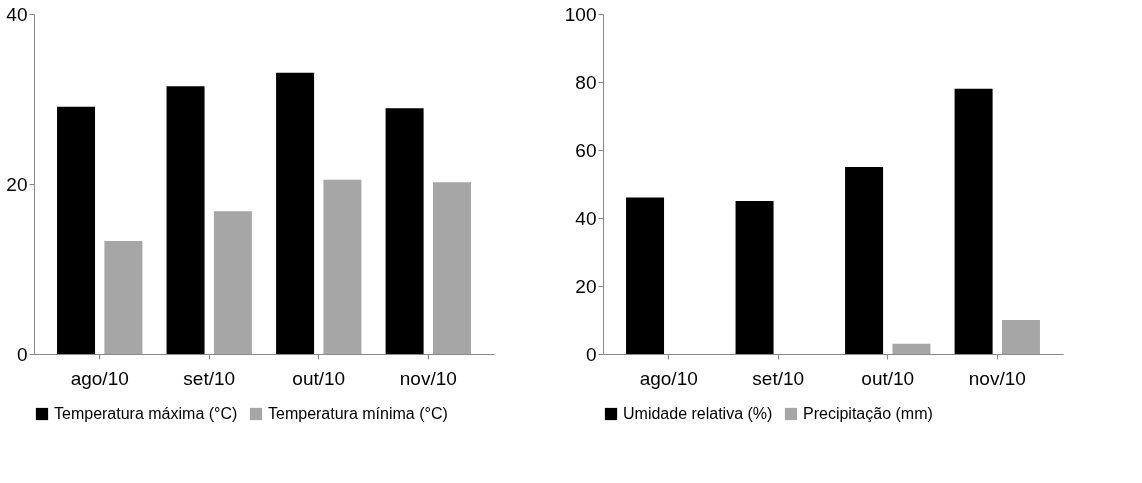 This screenshot has width=1142, height=483. What do you see at coordinates (698, 413) in the screenshot?
I see `legend-label: Umidade relativa (%)` at bounding box center [698, 413].